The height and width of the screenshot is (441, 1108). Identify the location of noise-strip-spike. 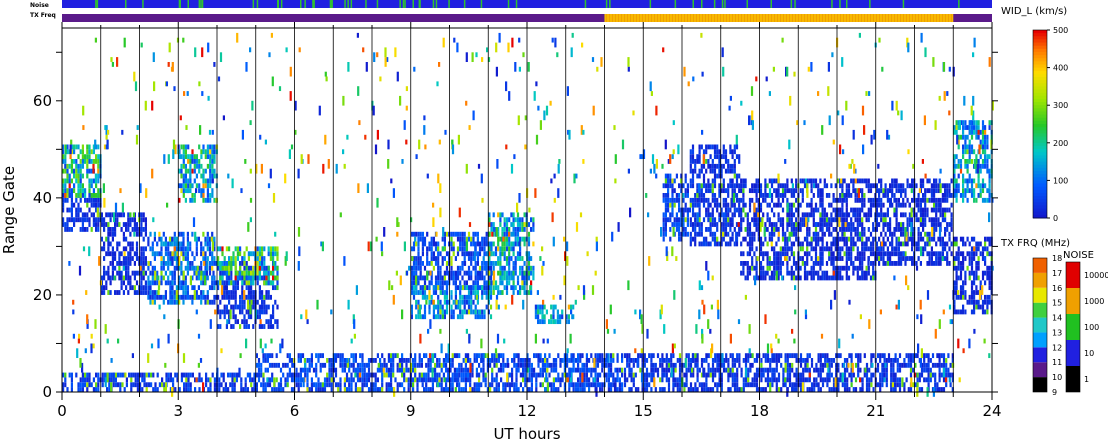
(464, 4).